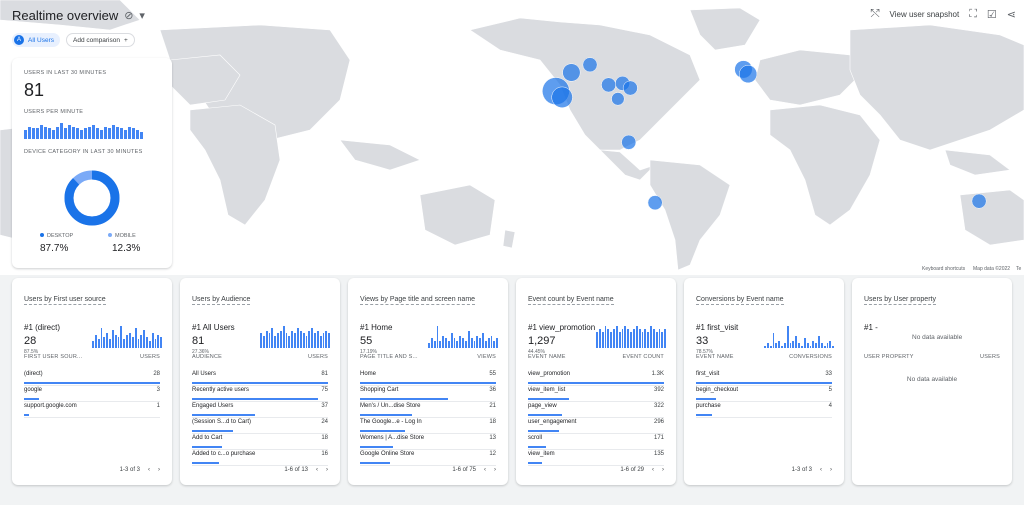  What do you see at coordinates (260, 442) in the screenshot?
I see `table-row: Add to Cart 18` at bounding box center [260, 442].